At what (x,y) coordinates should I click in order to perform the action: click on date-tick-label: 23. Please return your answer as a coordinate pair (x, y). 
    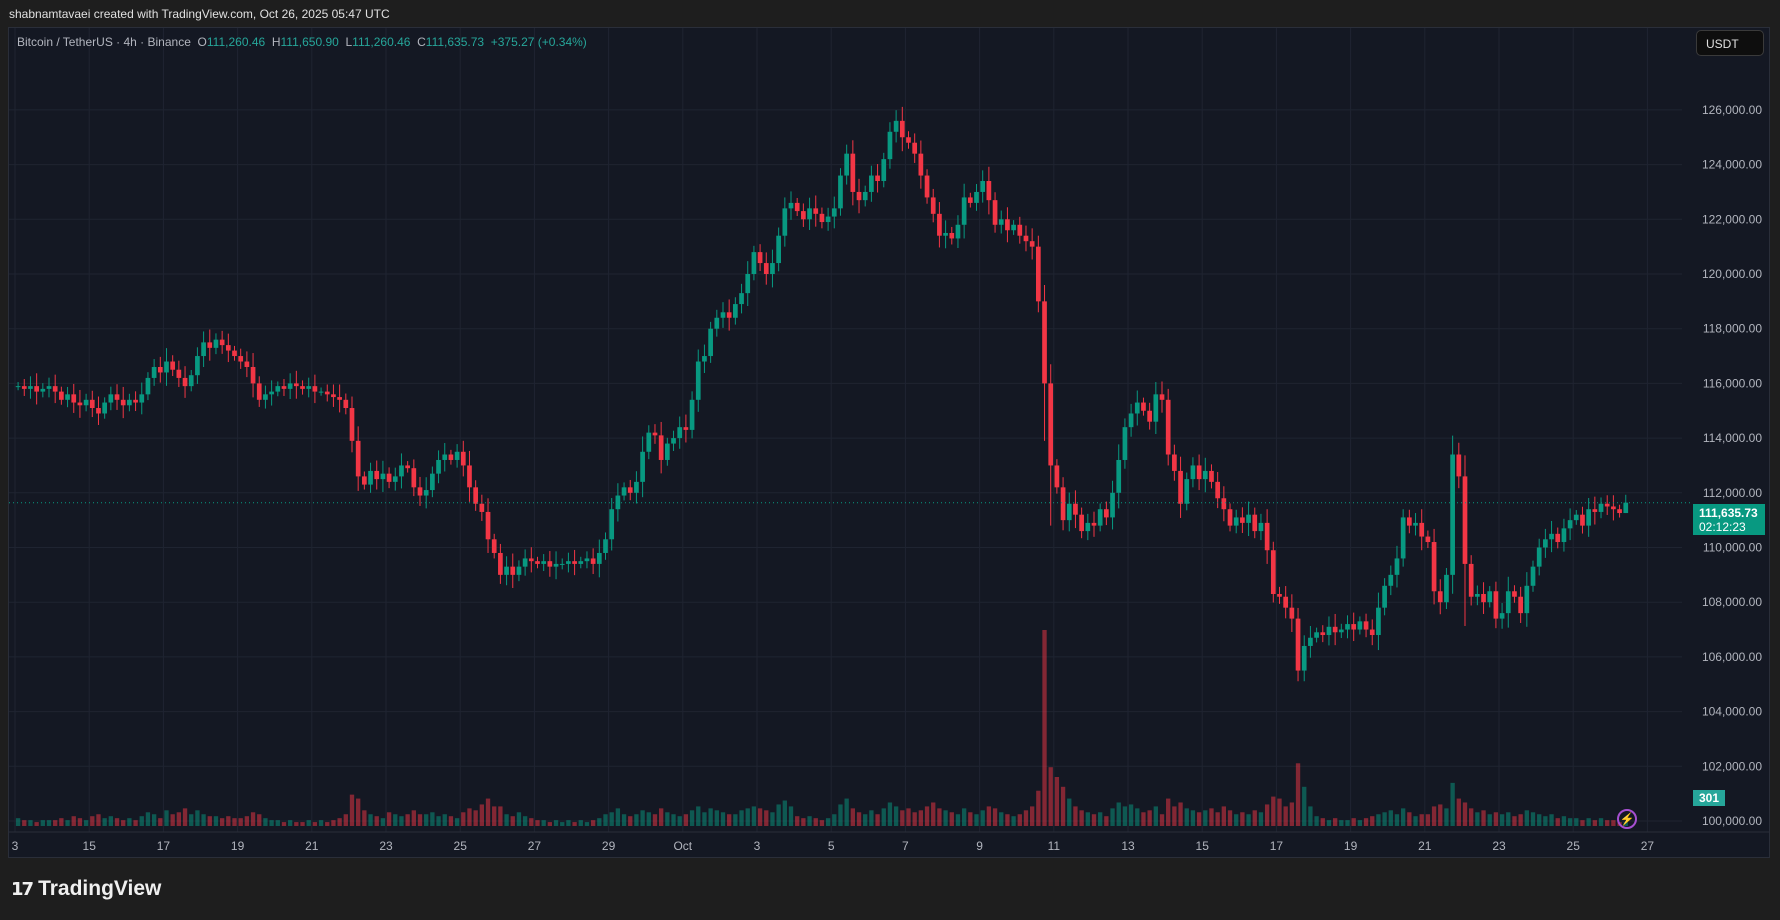
    Looking at the image, I should click on (1499, 846).